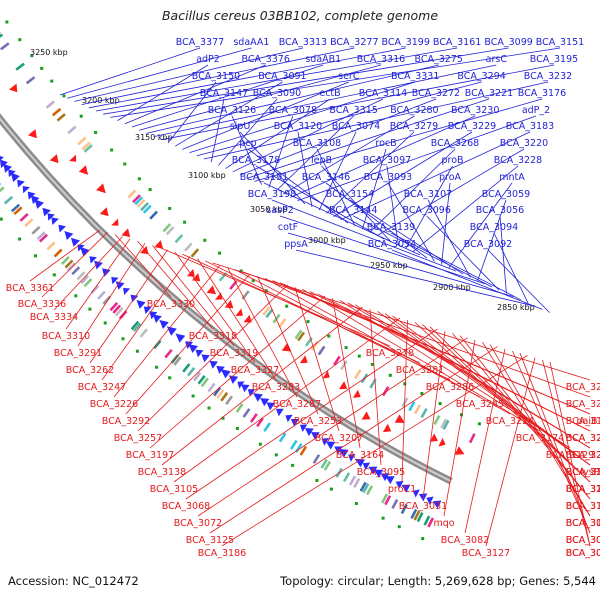 The image size is (600, 600). What do you see at coordinates (506, 194) in the screenshot?
I see `forward-gene-label: BCA_3059` at bounding box center [506, 194].